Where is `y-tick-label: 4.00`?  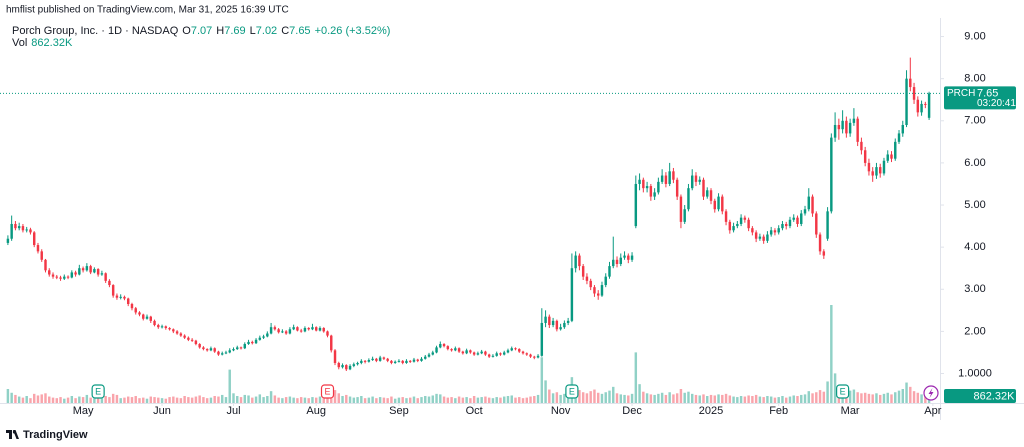 y-tick-label: 4.00 is located at coordinates (974, 247).